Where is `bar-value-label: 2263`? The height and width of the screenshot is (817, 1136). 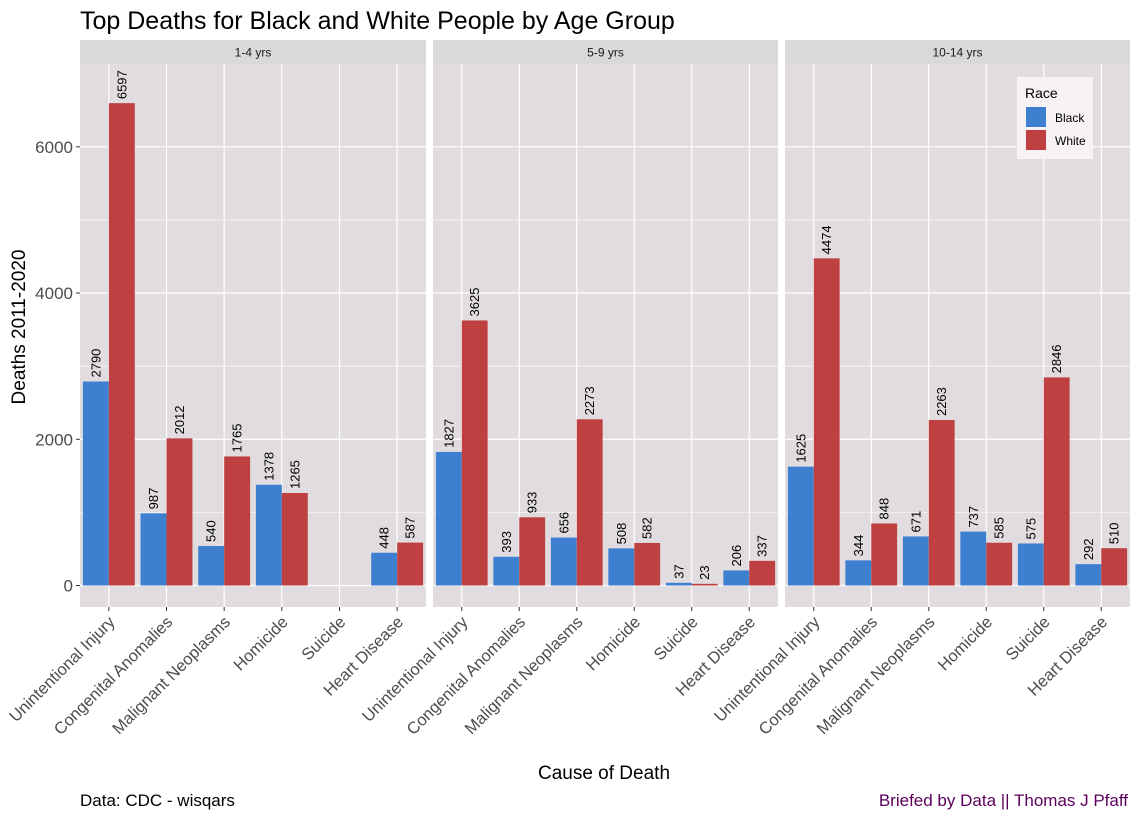
bar-value-label: 2263 is located at coordinates (941, 401).